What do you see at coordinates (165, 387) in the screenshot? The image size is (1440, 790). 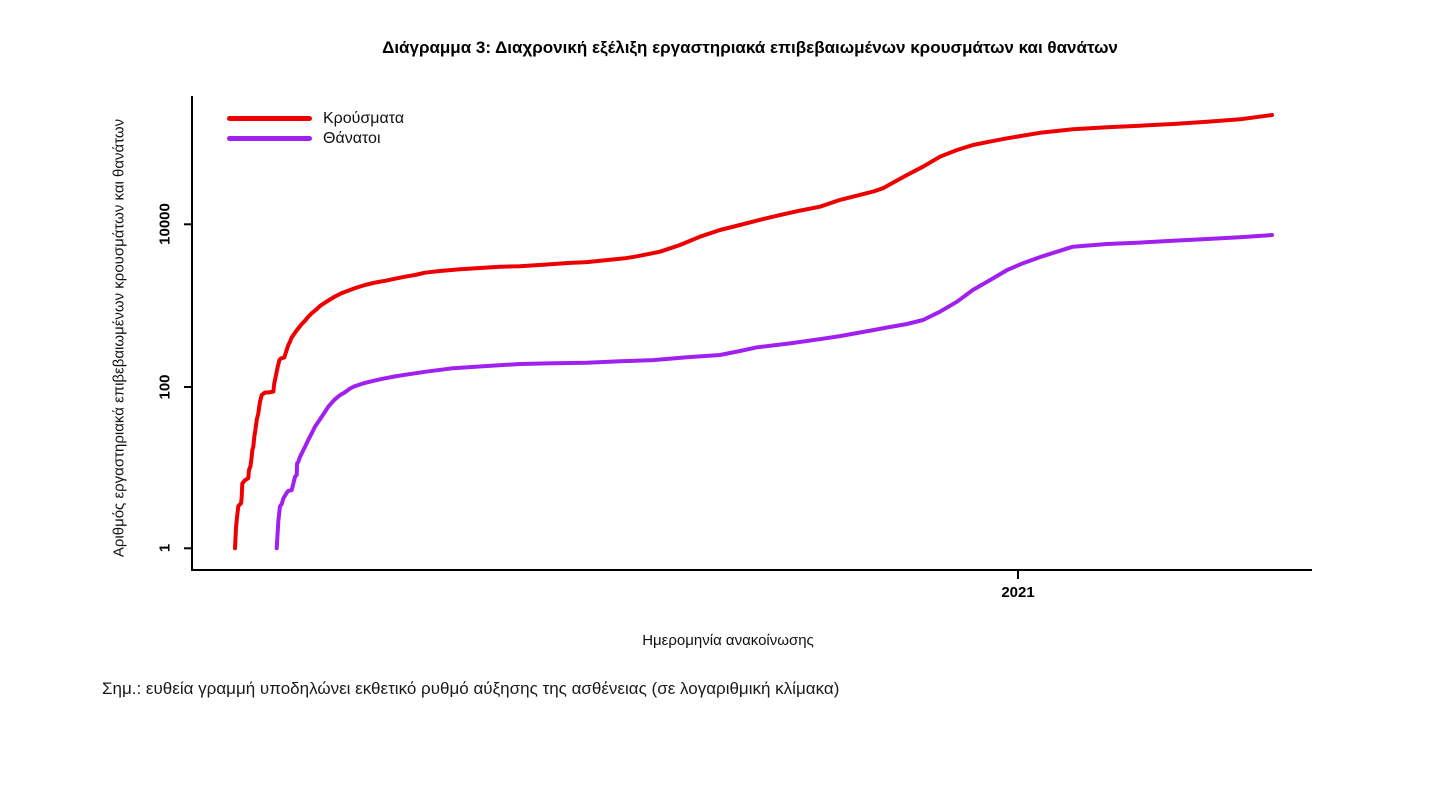 I see `y-tick-label-100: 100` at bounding box center [165, 387].